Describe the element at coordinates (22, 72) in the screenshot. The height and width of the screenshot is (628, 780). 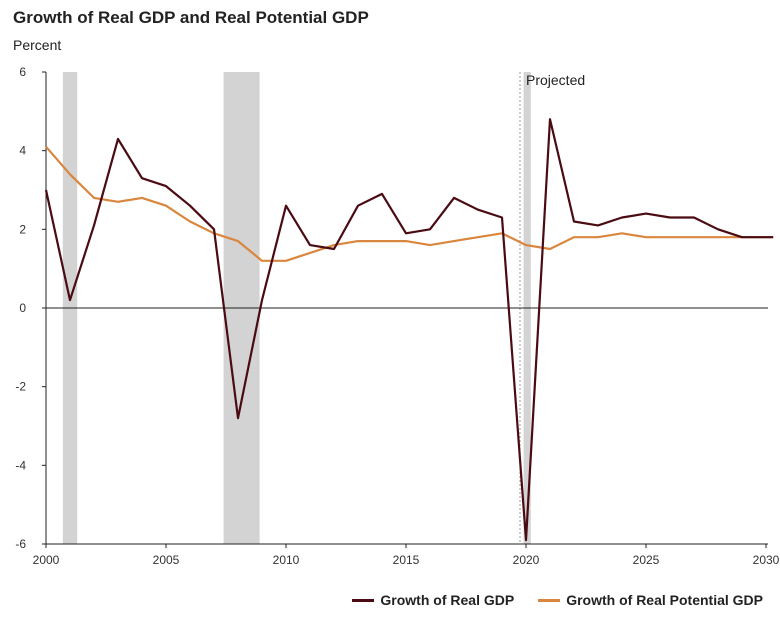
I see `y-tick-label: 6` at that location.